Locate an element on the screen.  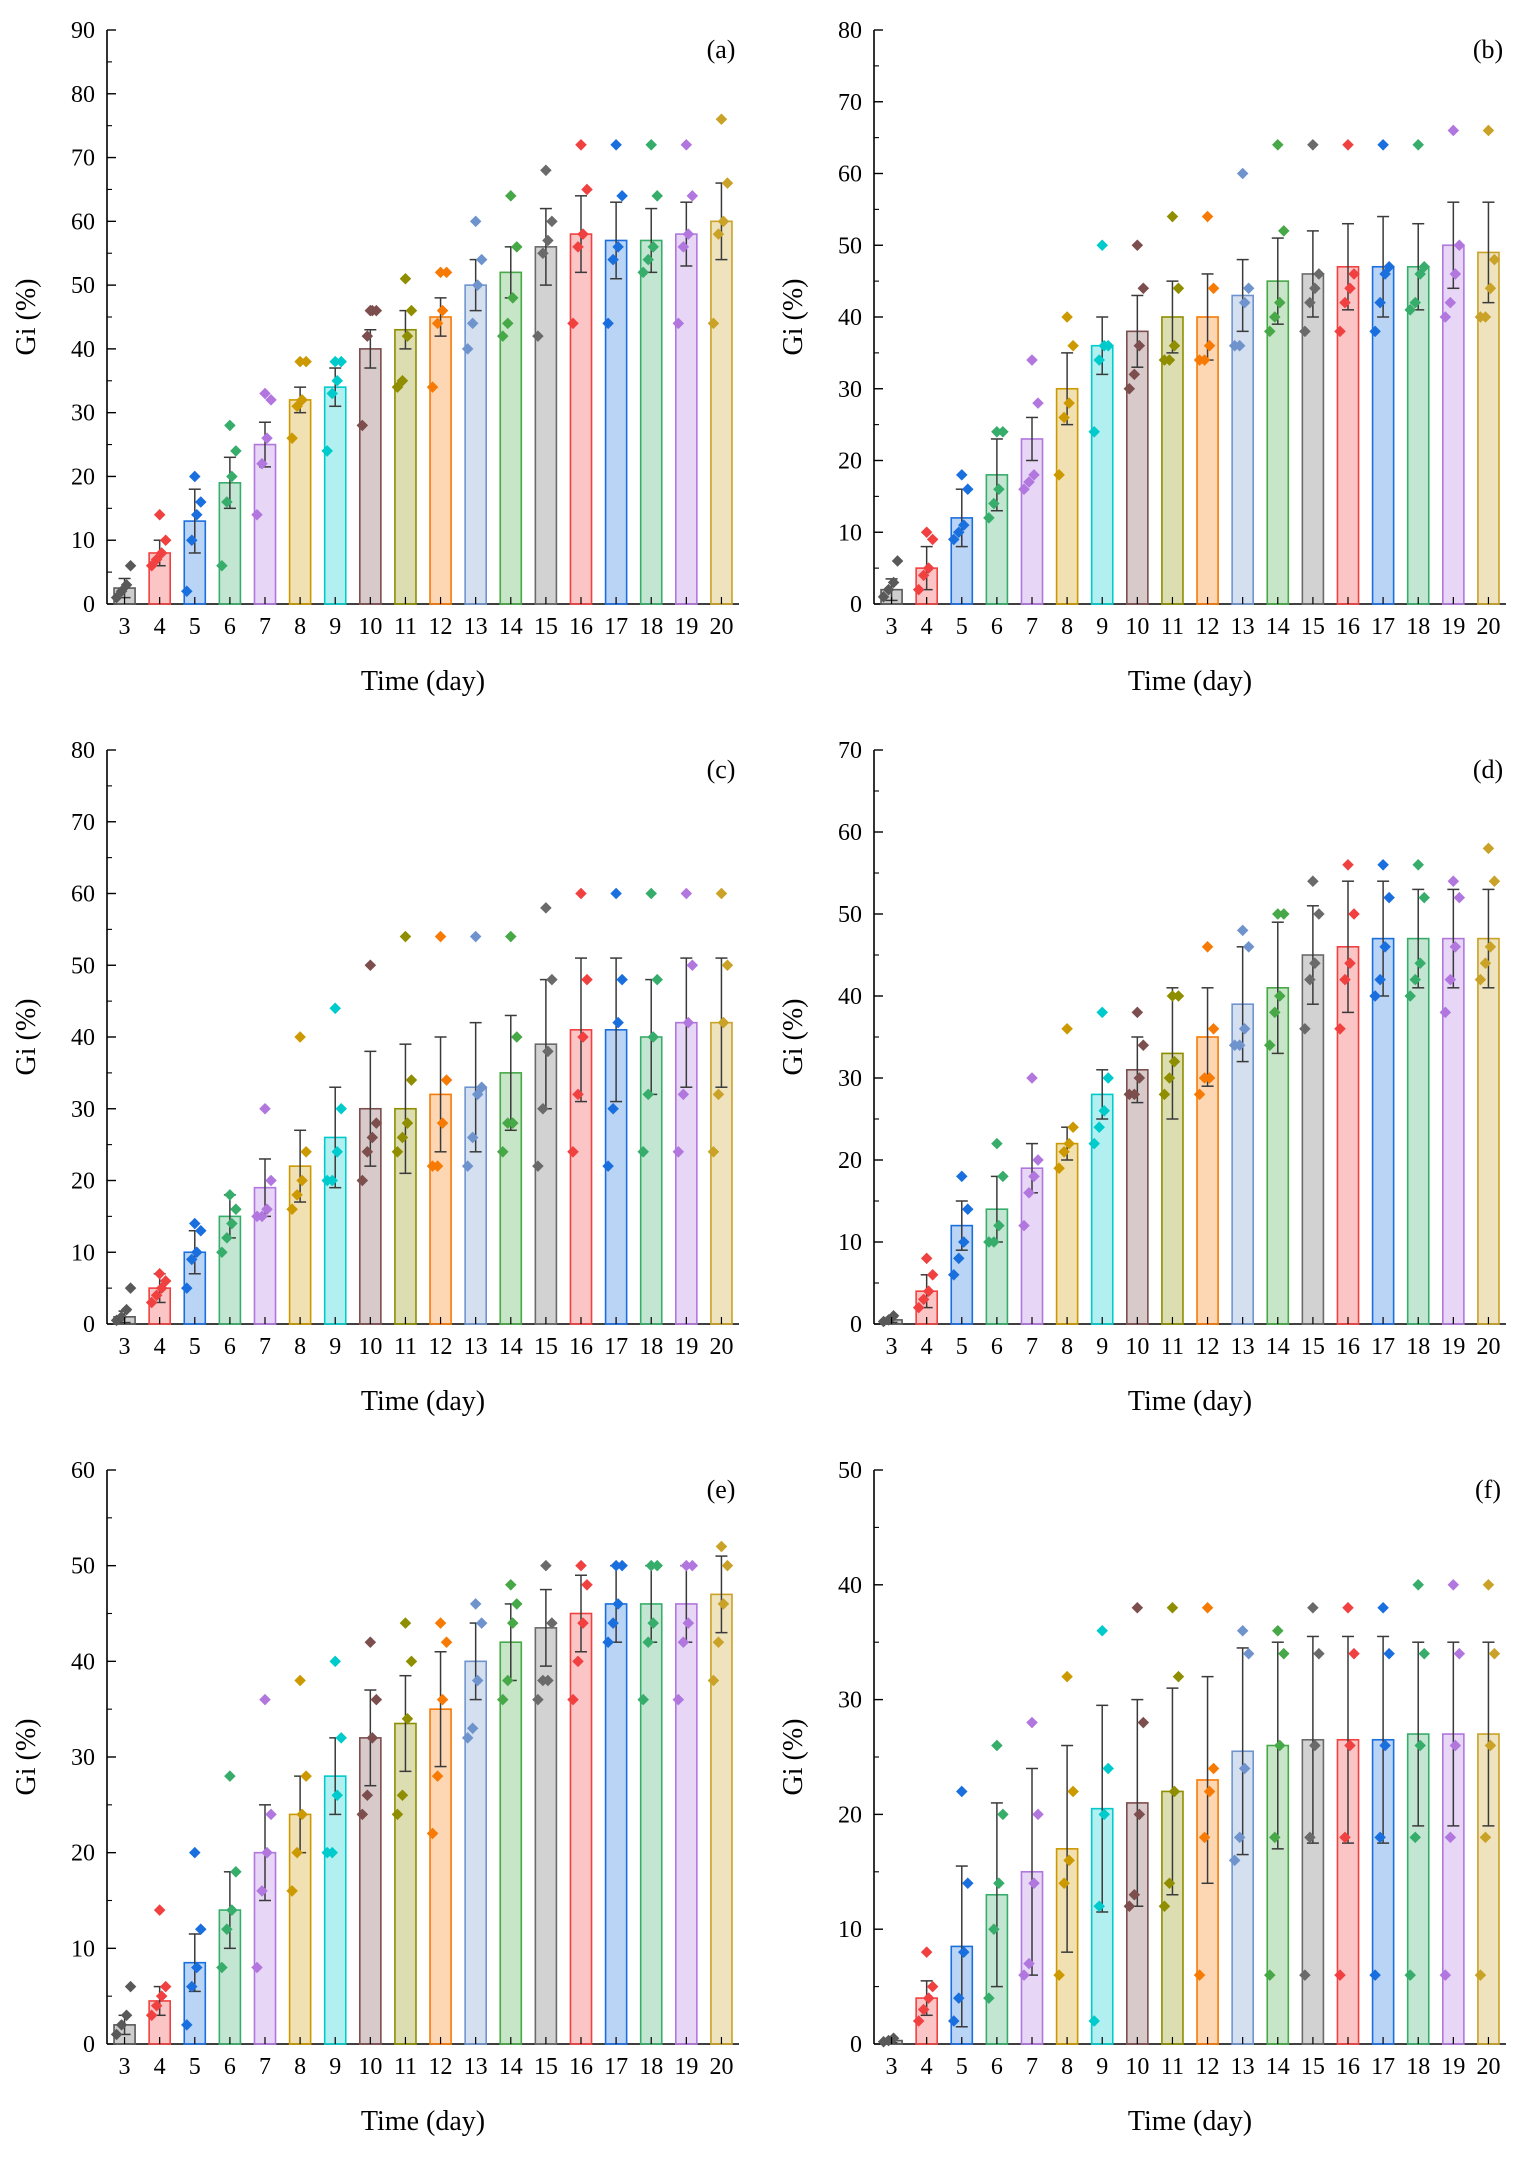
x-tick-label: 17 is located at coordinates (1383, 2067).